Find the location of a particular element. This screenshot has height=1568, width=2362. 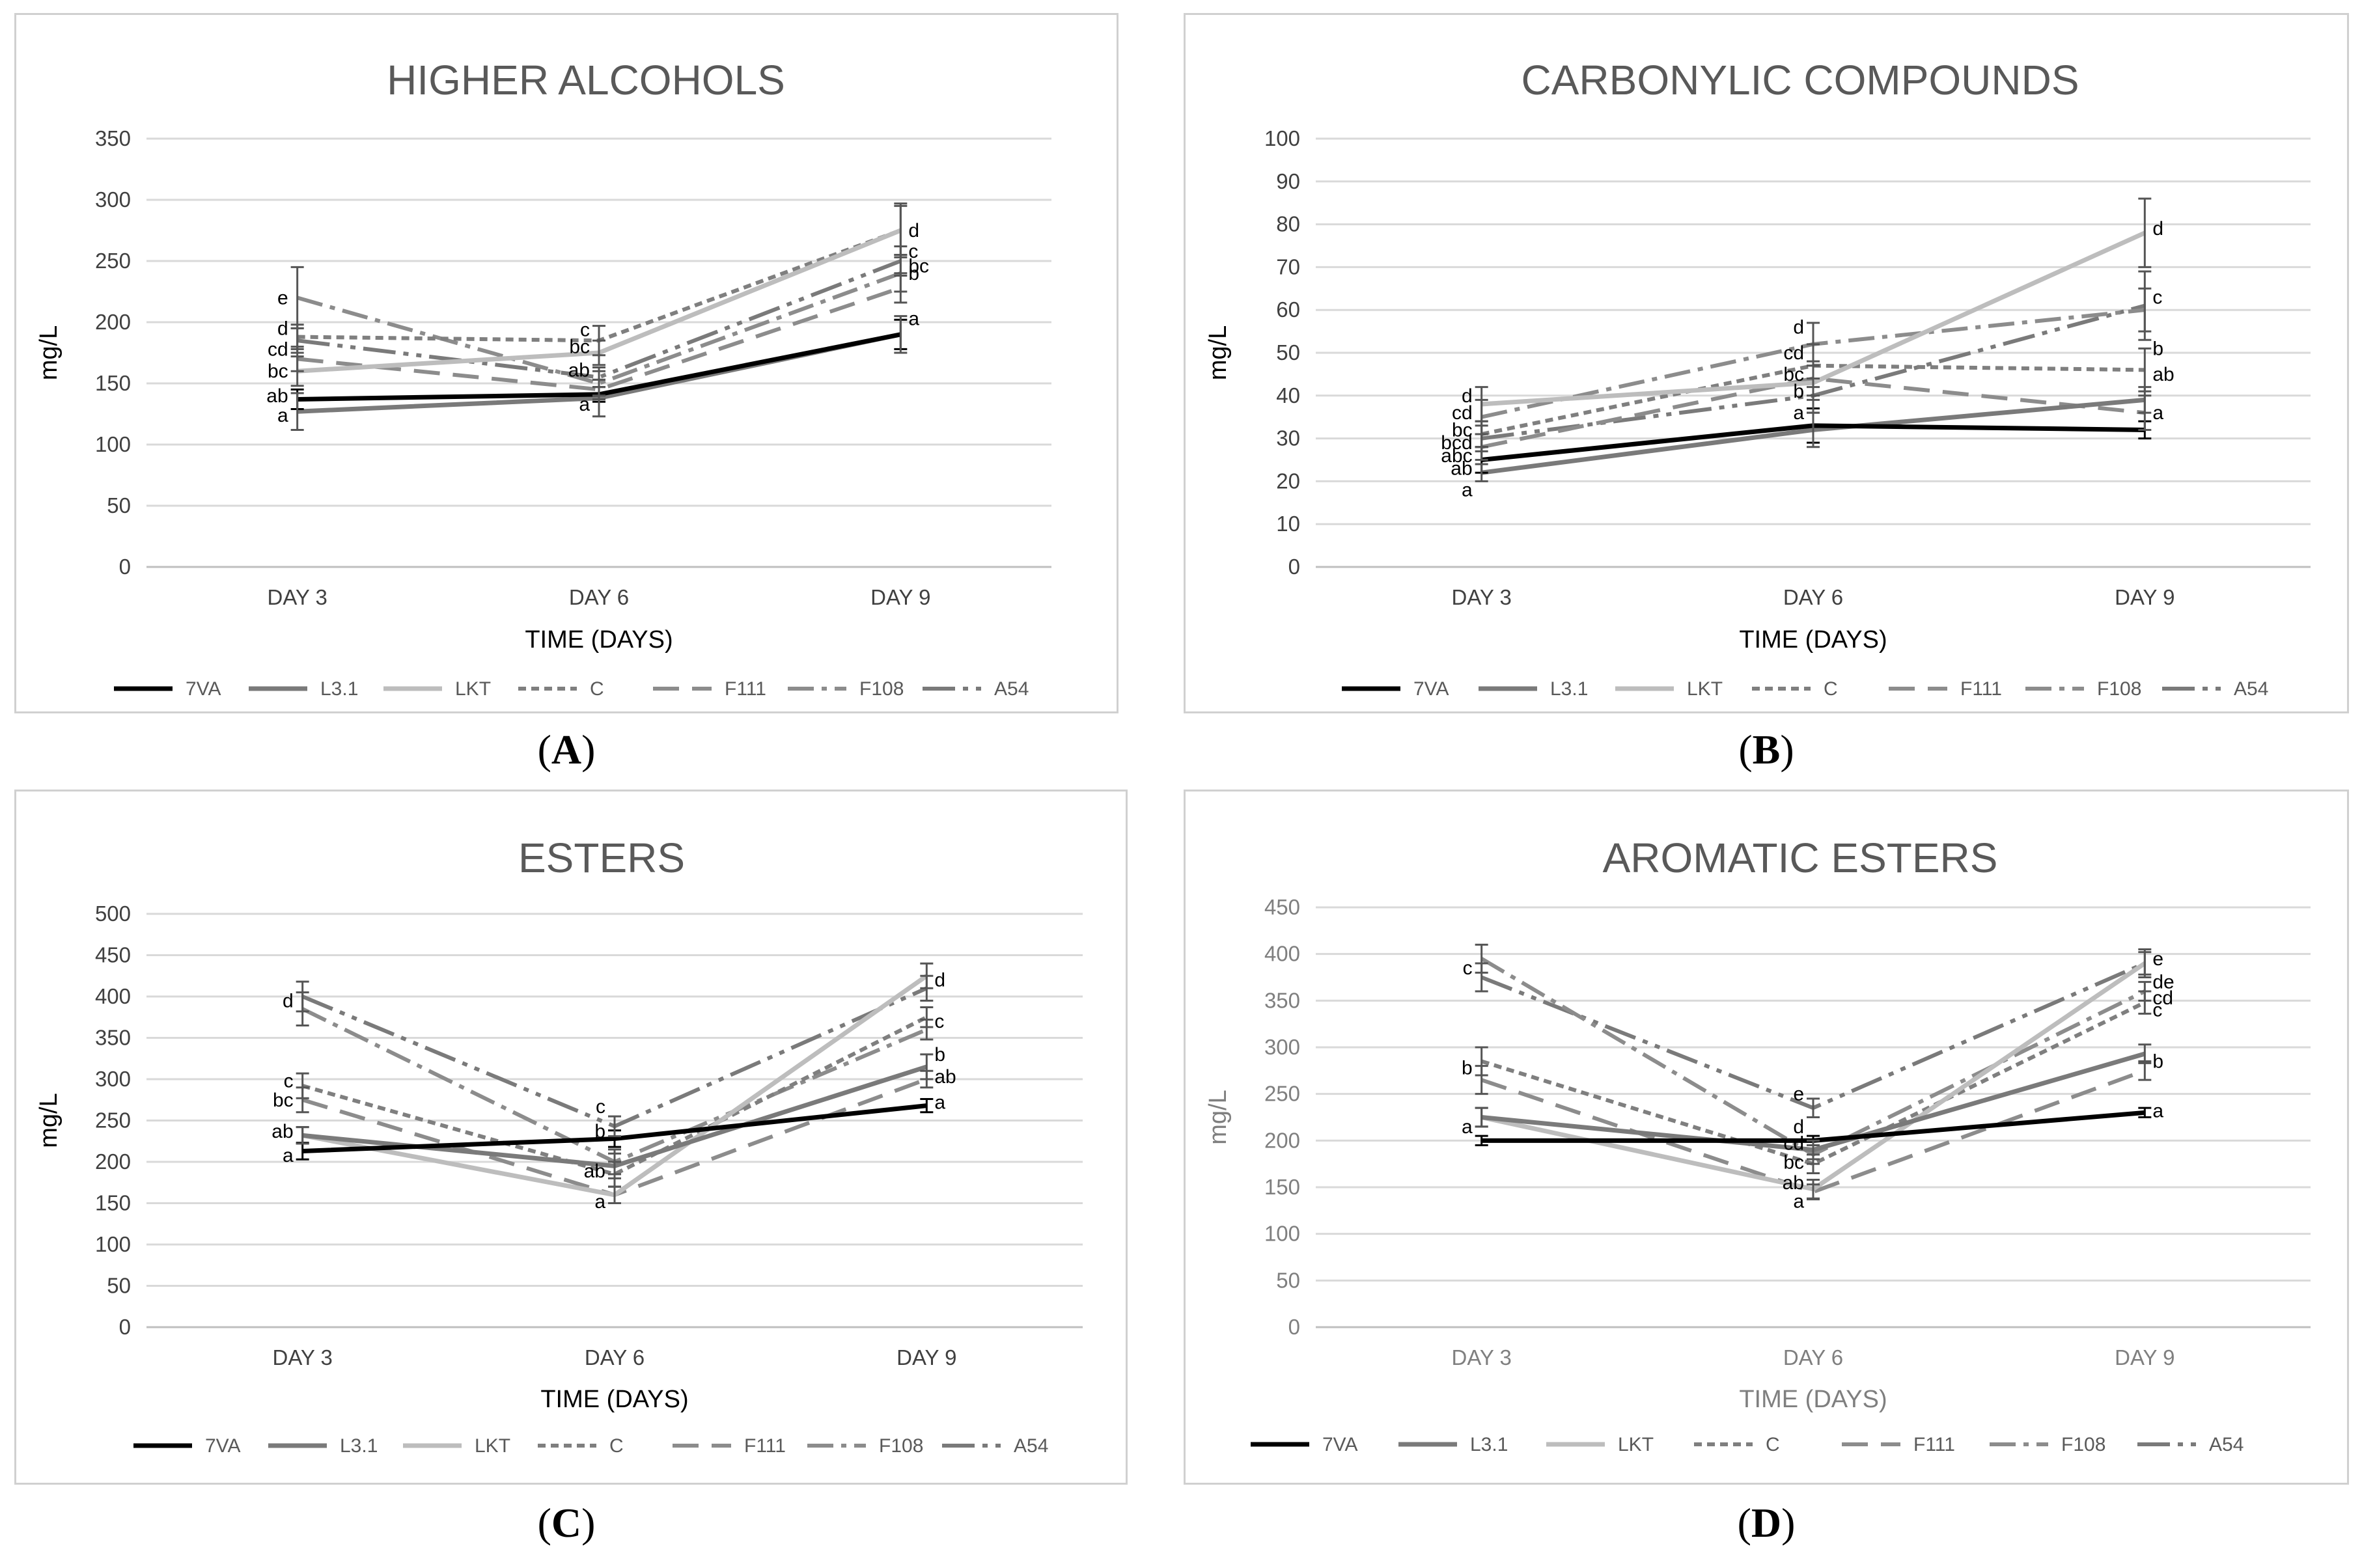

carbonylic-compounds-x-tick-label: DAY 3 is located at coordinates (1481, 597).